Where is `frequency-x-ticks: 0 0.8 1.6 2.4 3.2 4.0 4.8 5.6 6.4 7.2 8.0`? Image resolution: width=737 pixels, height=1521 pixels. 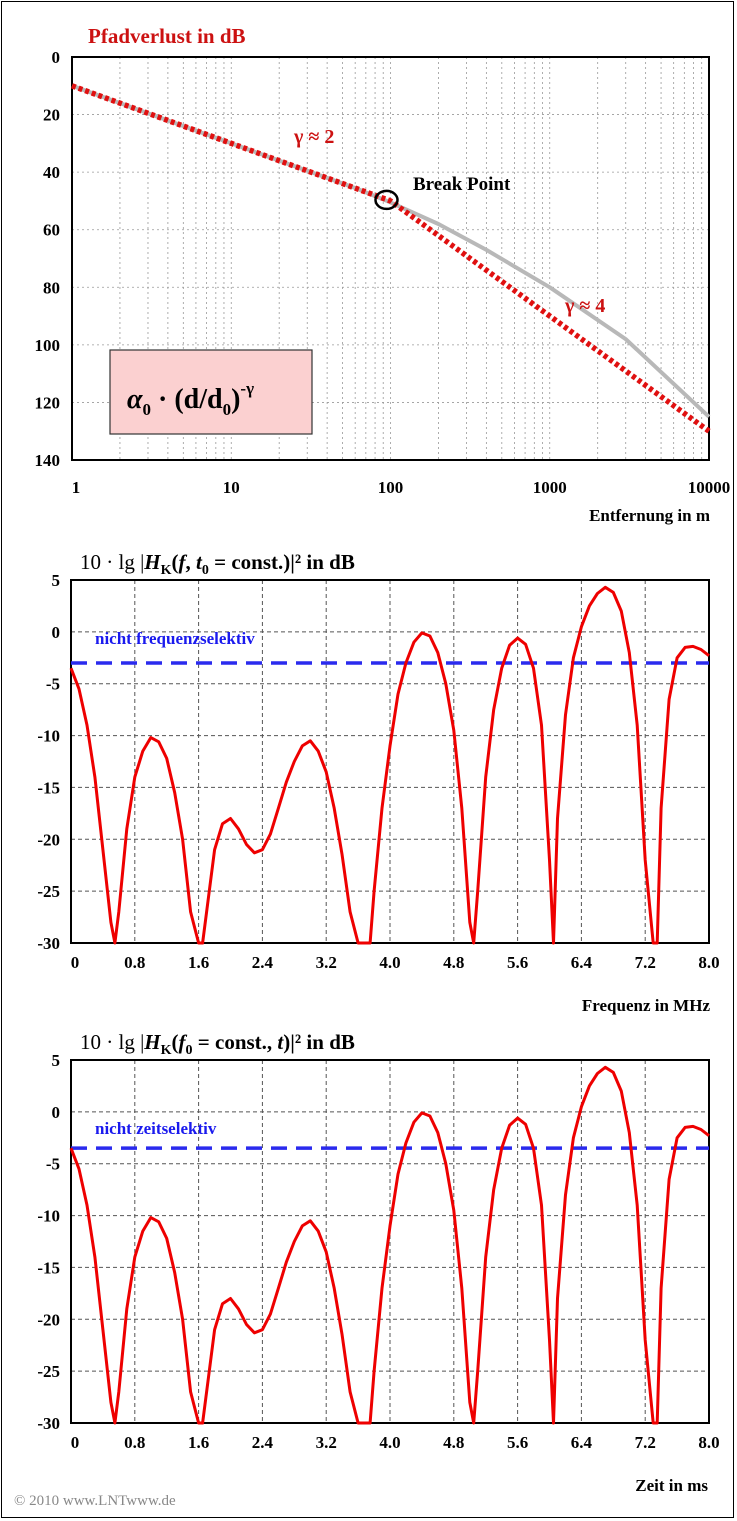 frequency-x-ticks: 0 0.8 1.6 2.4 3.2 4.0 4.8 5.6 6.4 7.2 8.0 is located at coordinates (395, 962).